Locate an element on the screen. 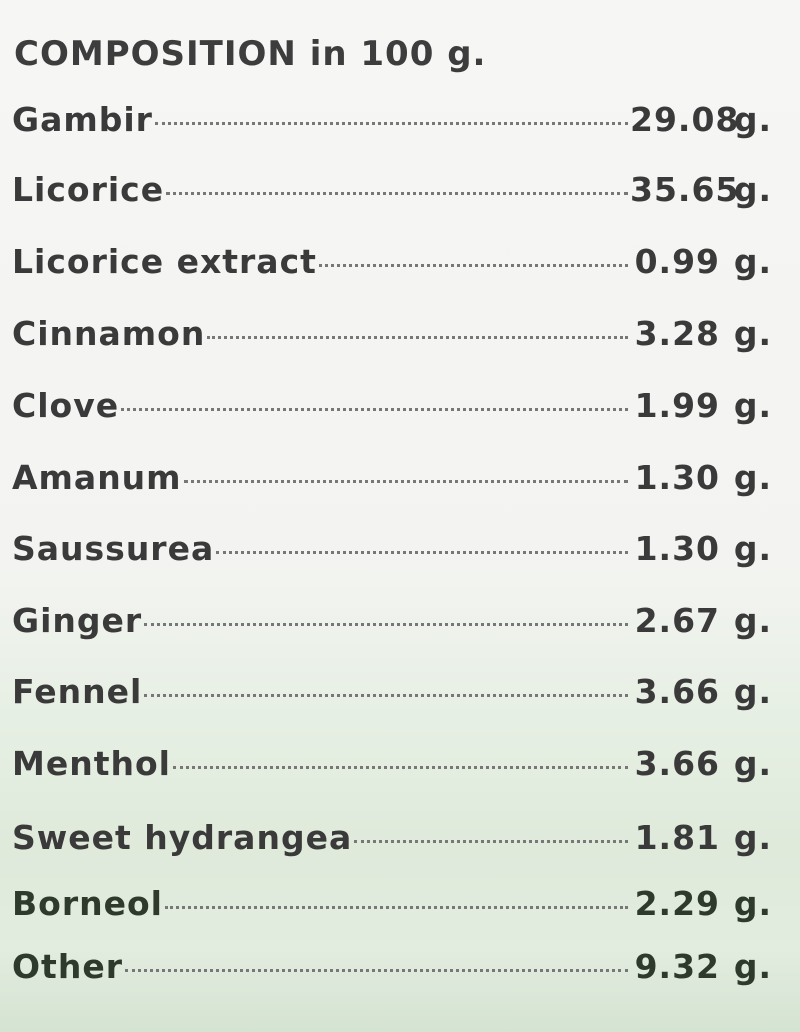 The image size is (800, 1032). composition-row: Sweet hydrangea 1.81 g. is located at coordinates (392, 843).